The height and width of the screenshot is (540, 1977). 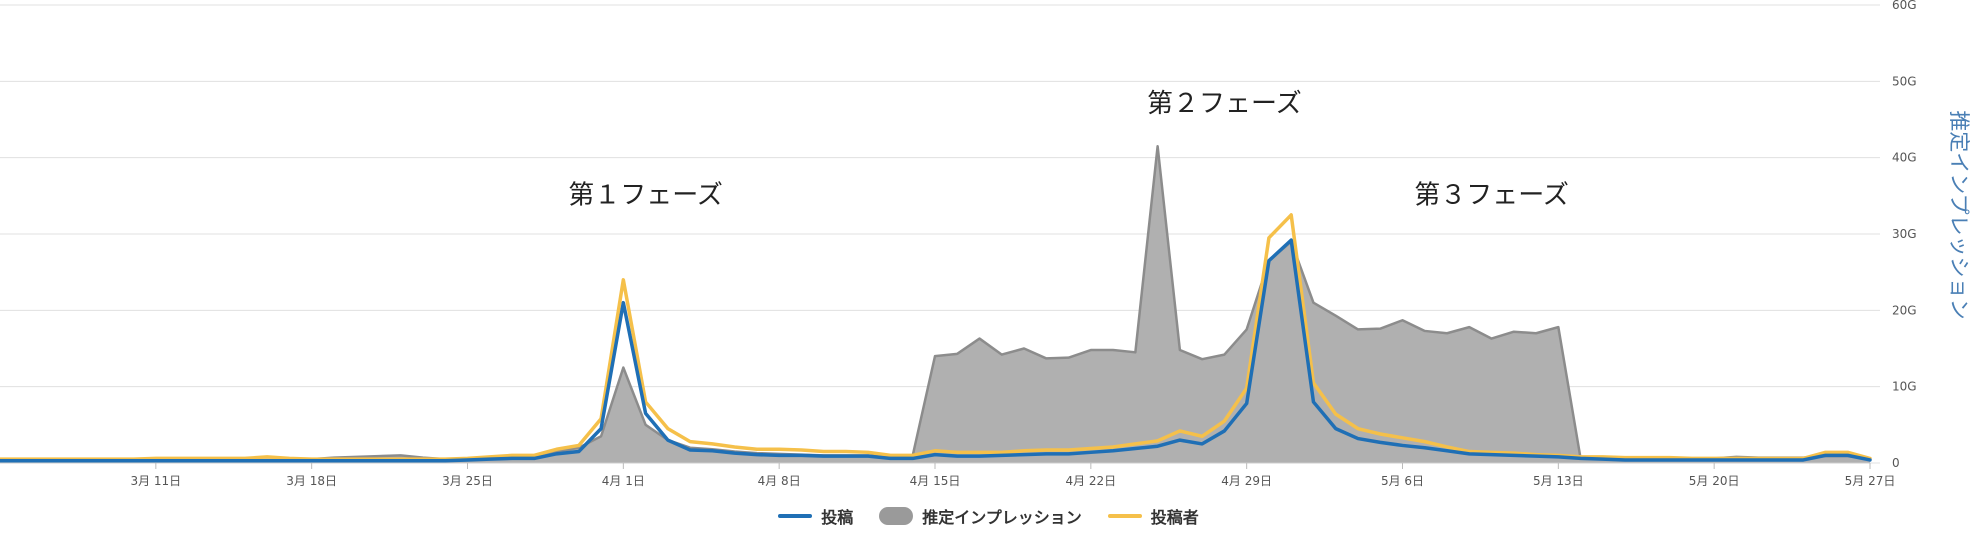 What do you see at coordinates (1904, 158) in the screenshot?
I see `y-tick-label: 40G` at bounding box center [1904, 158].